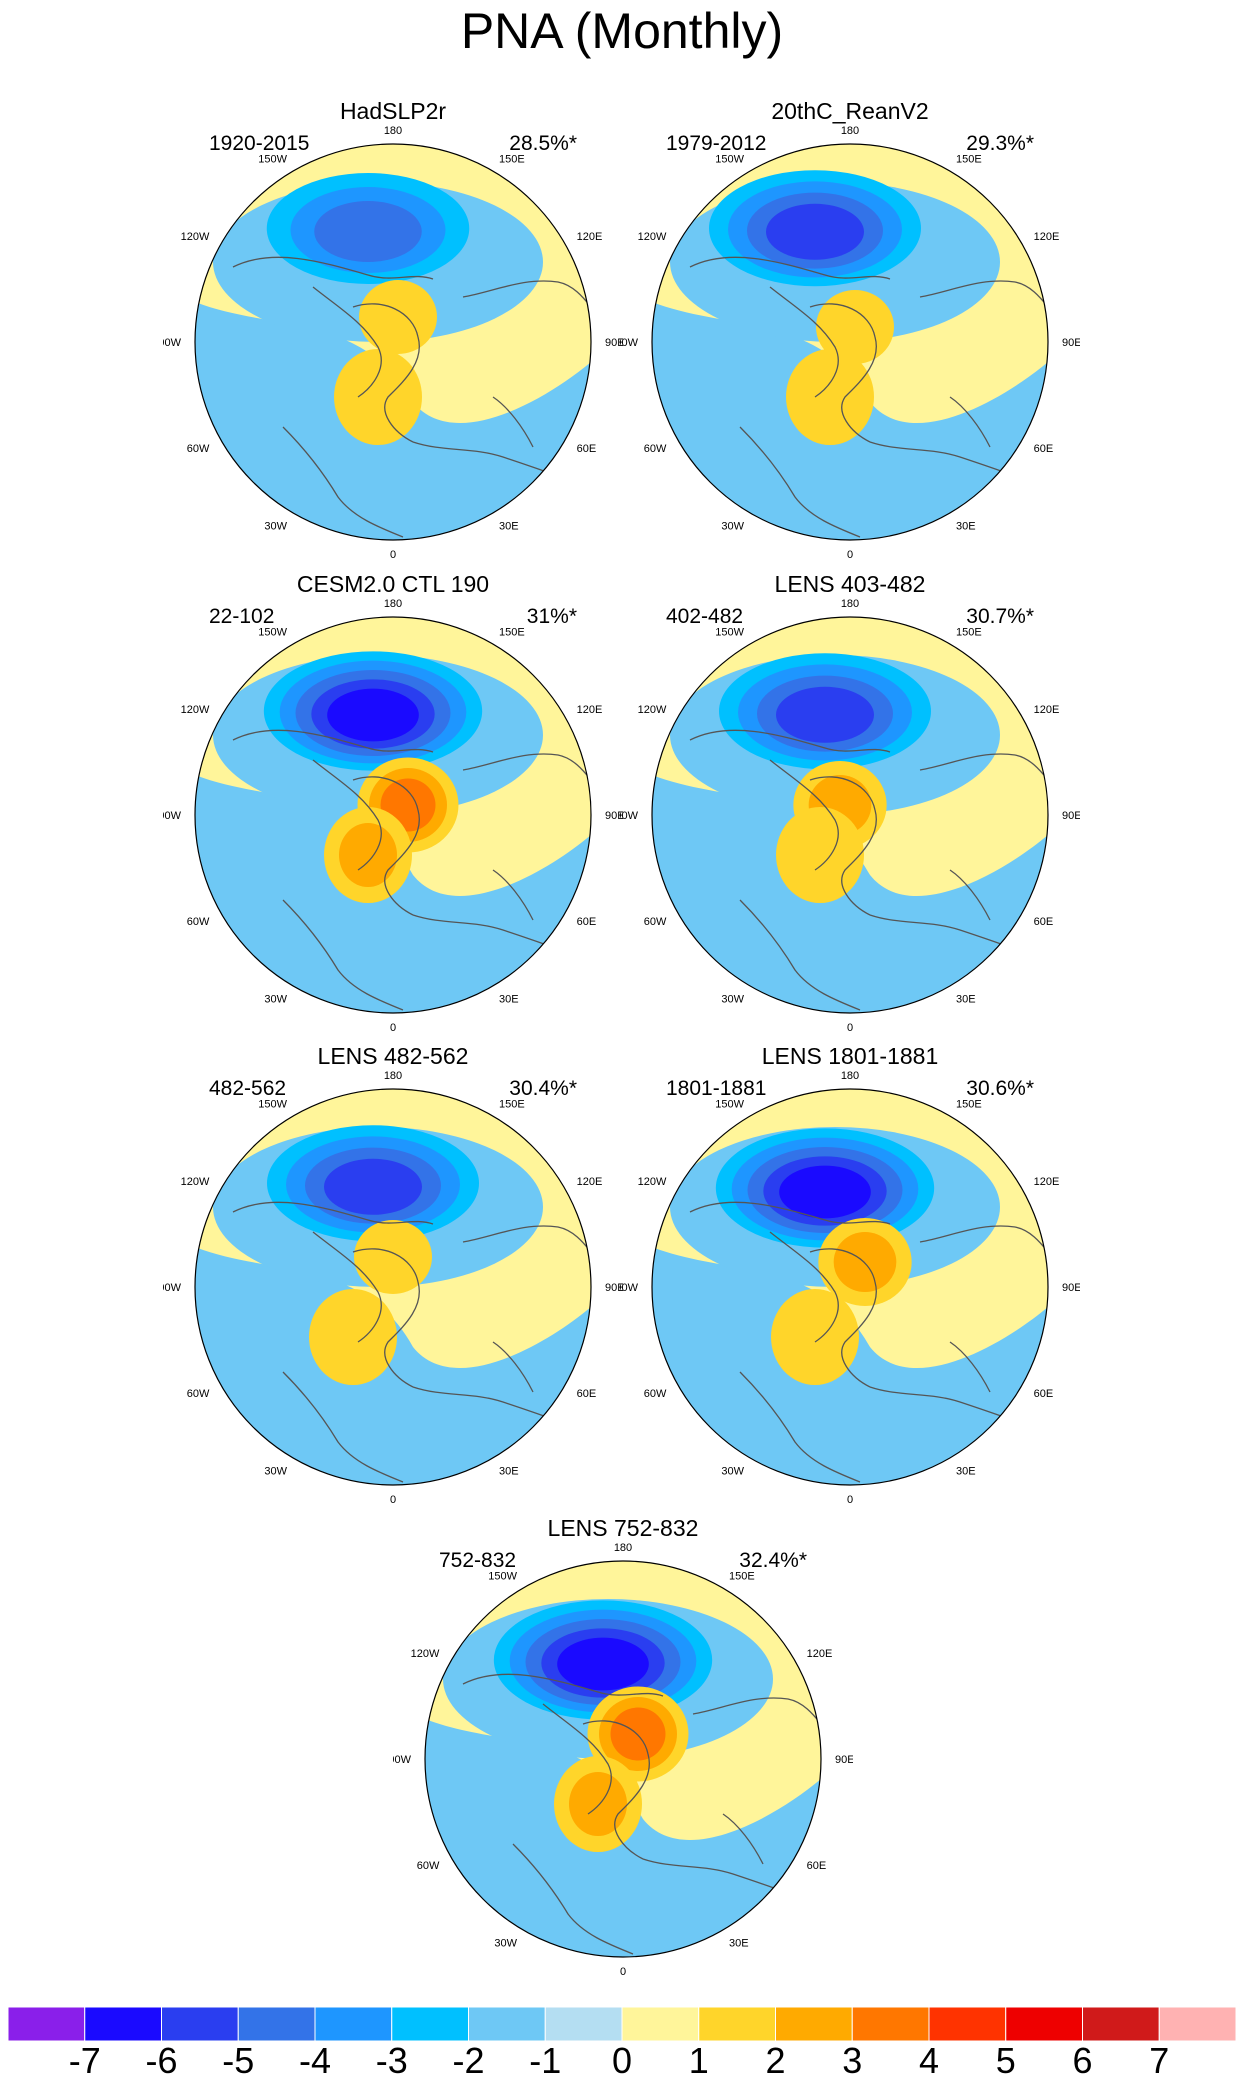 This screenshot has width=1244, height=2086. I want to click on positive-anomaly-contour, so click(393, 1257).